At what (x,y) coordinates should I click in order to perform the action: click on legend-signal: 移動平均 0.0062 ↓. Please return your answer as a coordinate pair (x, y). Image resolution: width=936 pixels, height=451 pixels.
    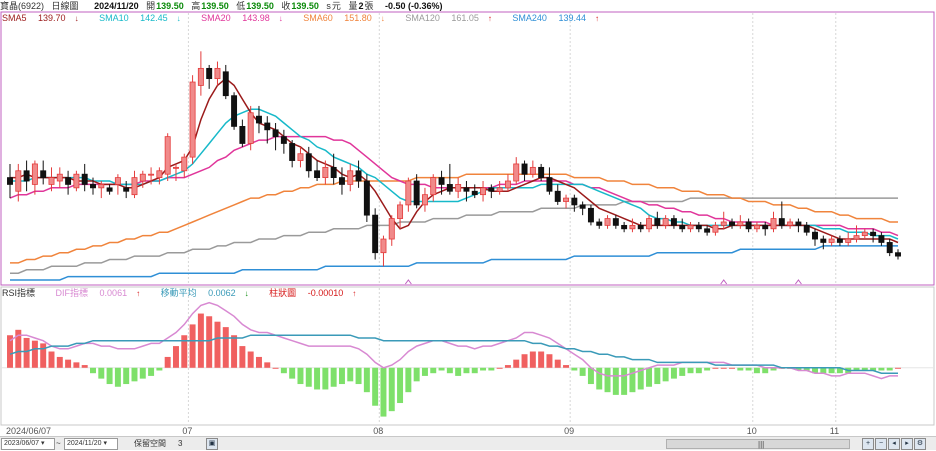
    Looking at the image, I should click on (204, 293).